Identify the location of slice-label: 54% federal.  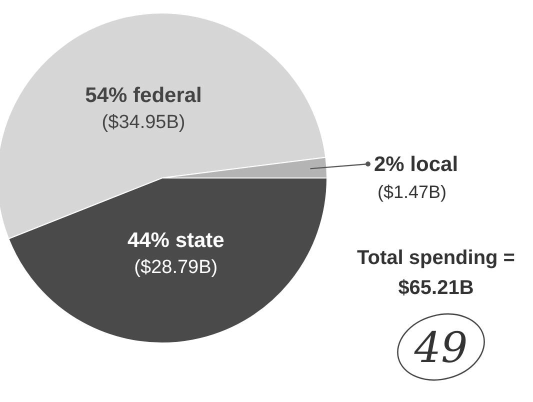
(143, 96).